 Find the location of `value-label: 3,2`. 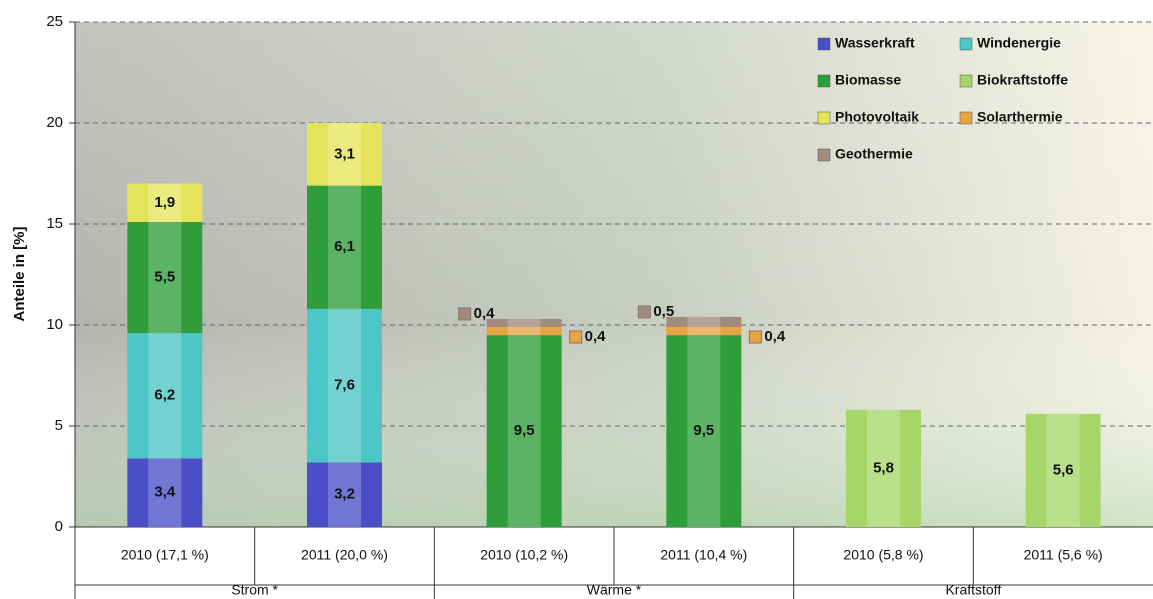

value-label: 3,2 is located at coordinates (344, 494).